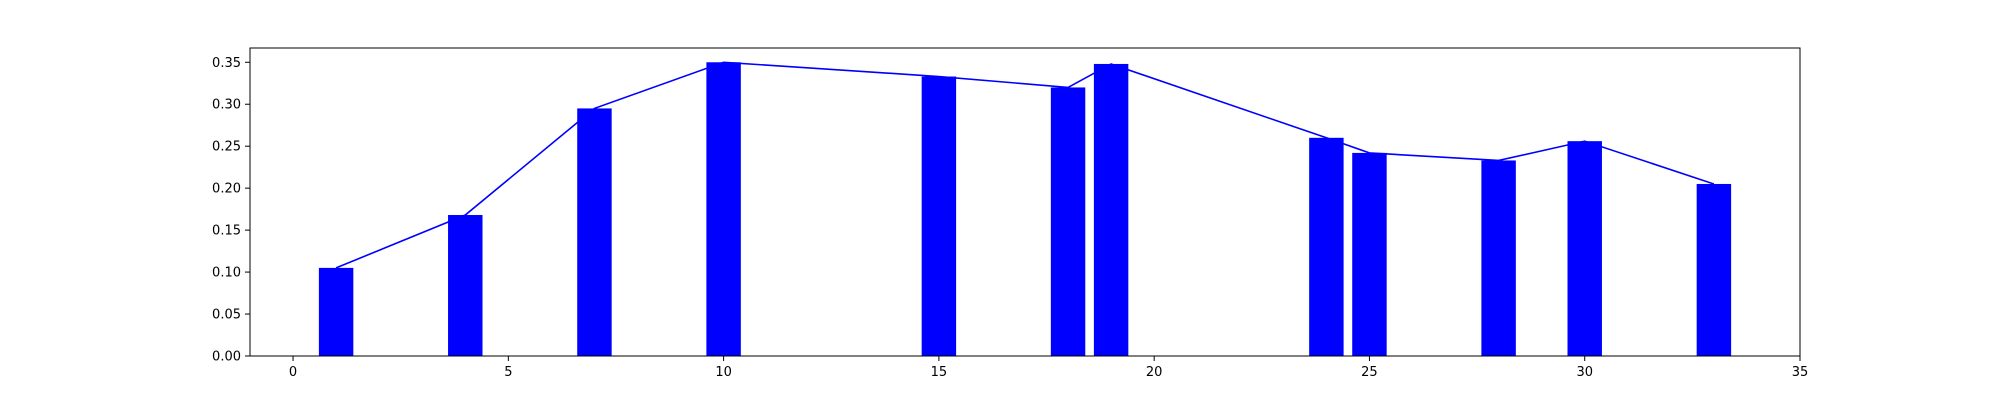 Image resolution: width=2000 pixels, height=404 pixels. Describe the element at coordinates (1154, 372) in the screenshot. I see `x-tick-label: 20` at that location.